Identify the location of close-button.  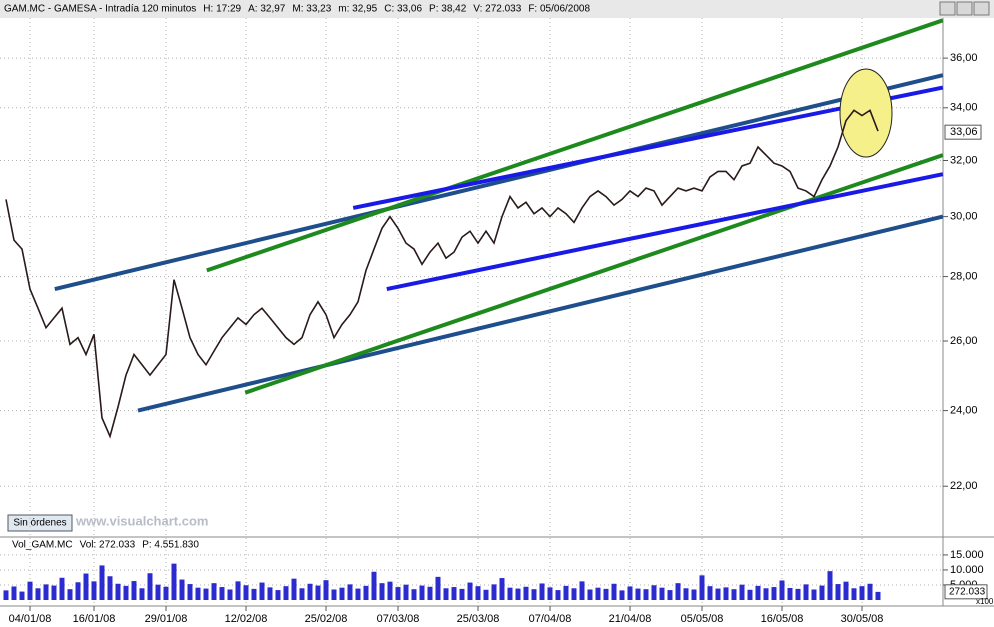
(981, 8).